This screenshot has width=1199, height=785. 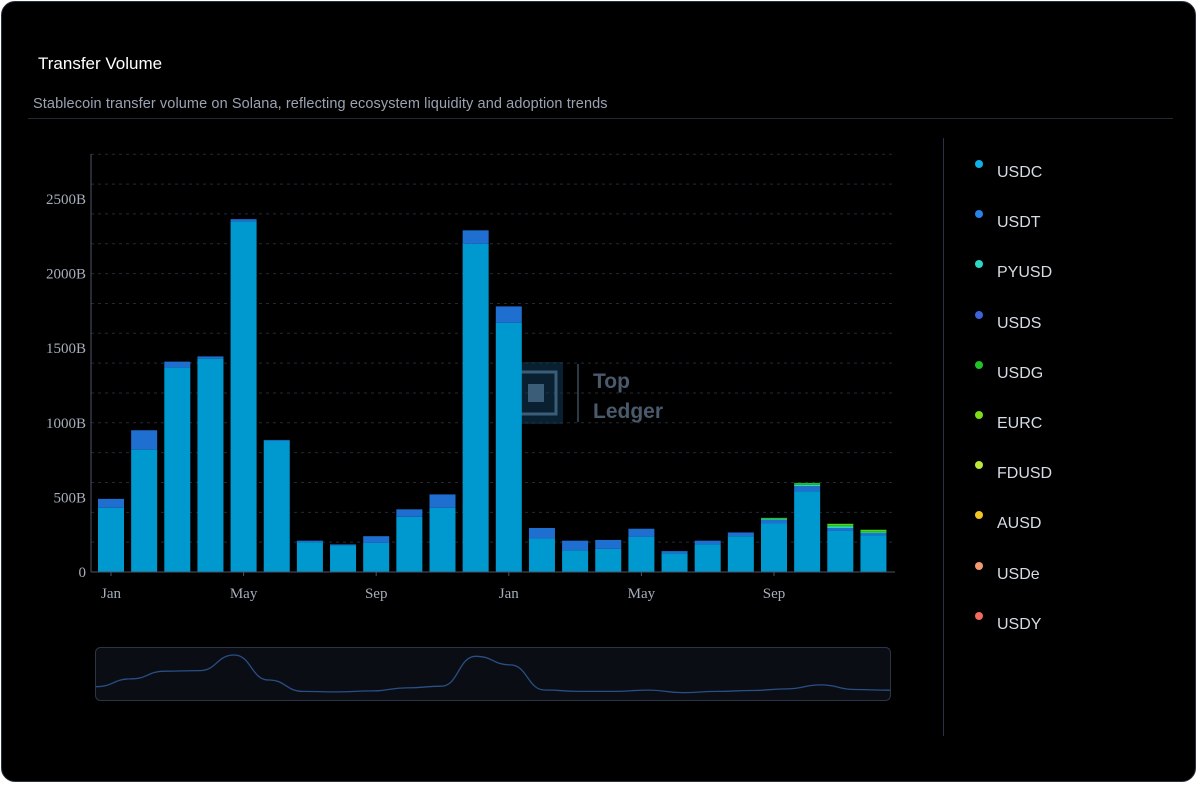 I want to click on navigator-series-line, so click(x=493, y=674).